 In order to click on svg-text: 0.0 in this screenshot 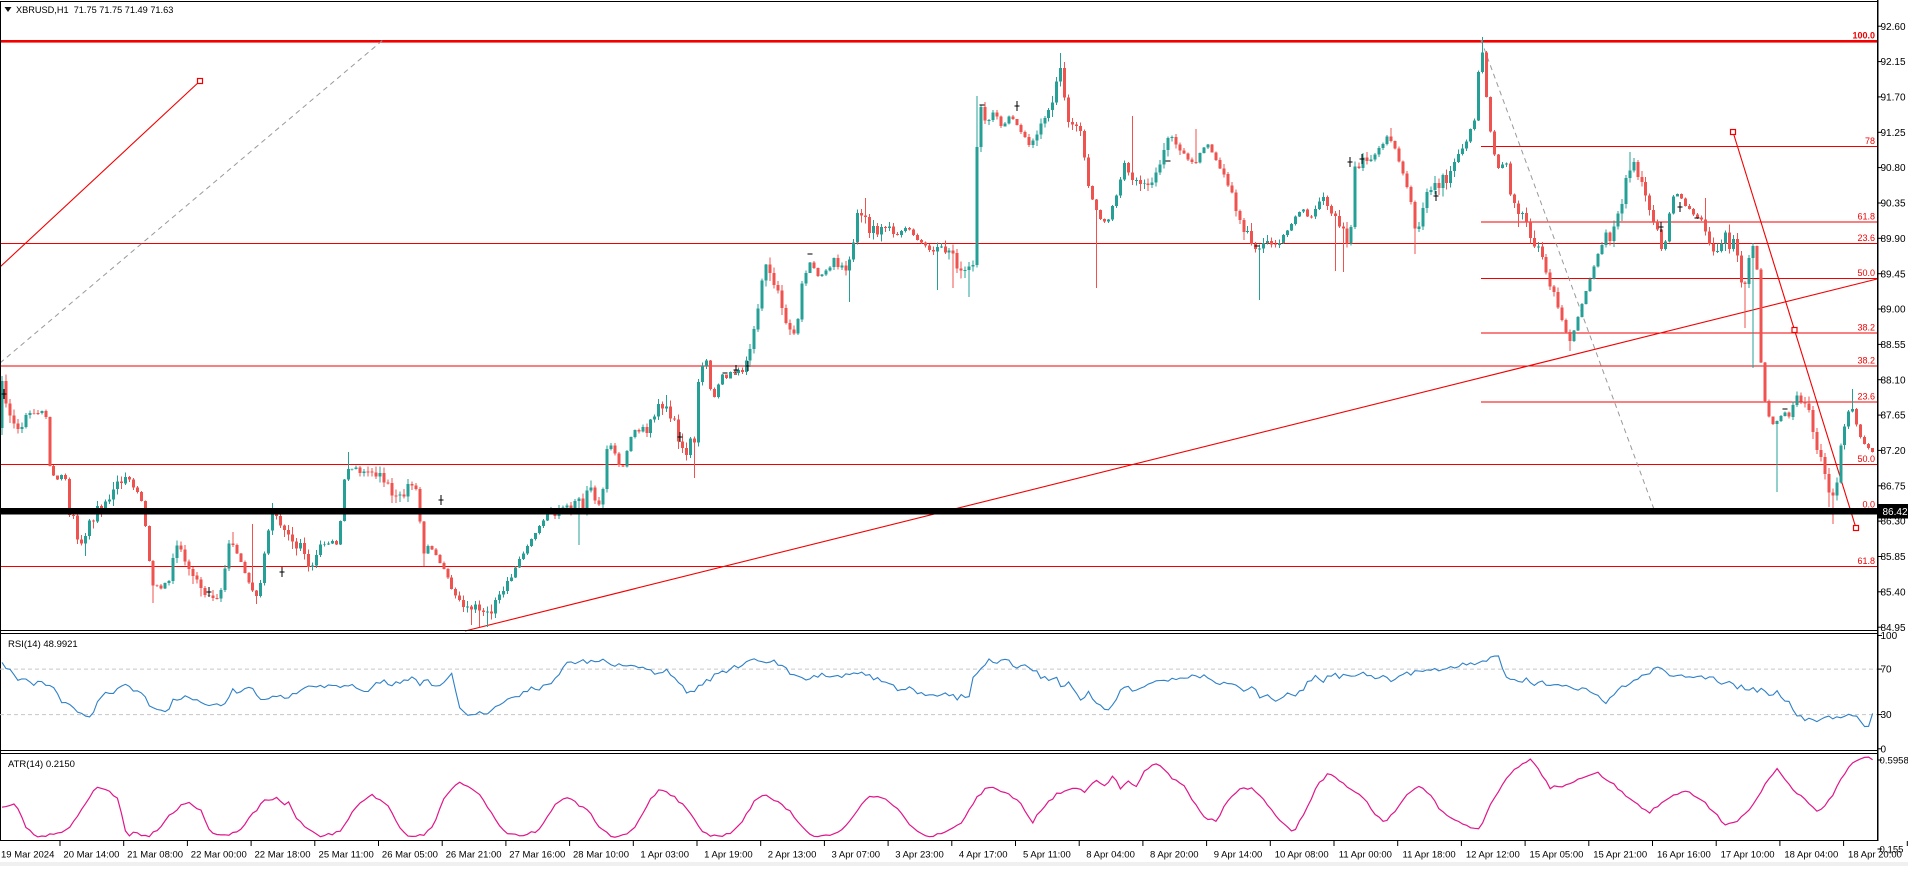, I will do `click(1868, 505)`.